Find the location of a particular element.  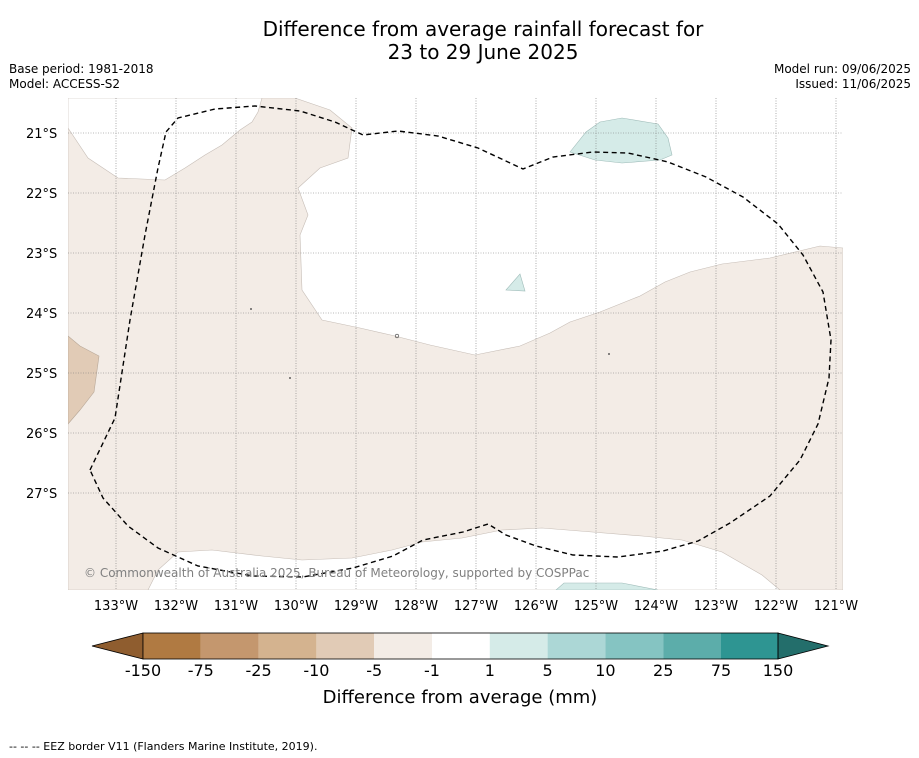

model-run: Model run: 09/06/2025 is located at coordinates (842, 69).